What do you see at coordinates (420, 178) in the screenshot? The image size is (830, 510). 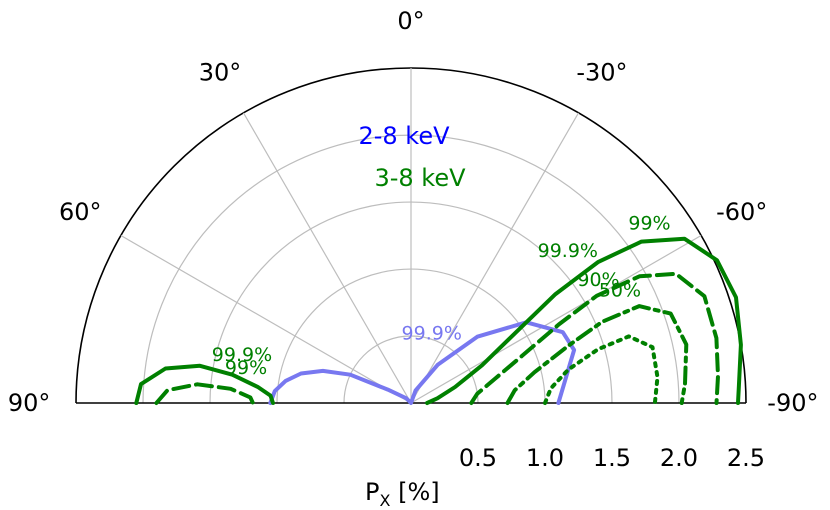 I see `legend-3-8kev: 3-8 keV` at bounding box center [420, 178].